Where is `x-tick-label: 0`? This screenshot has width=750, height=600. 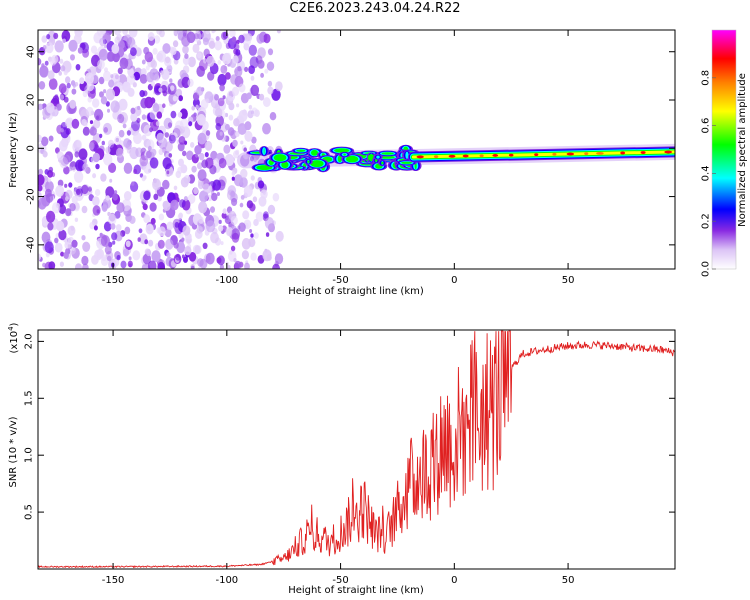
x-tick-label: 0 is located at coordinates (454, 580).